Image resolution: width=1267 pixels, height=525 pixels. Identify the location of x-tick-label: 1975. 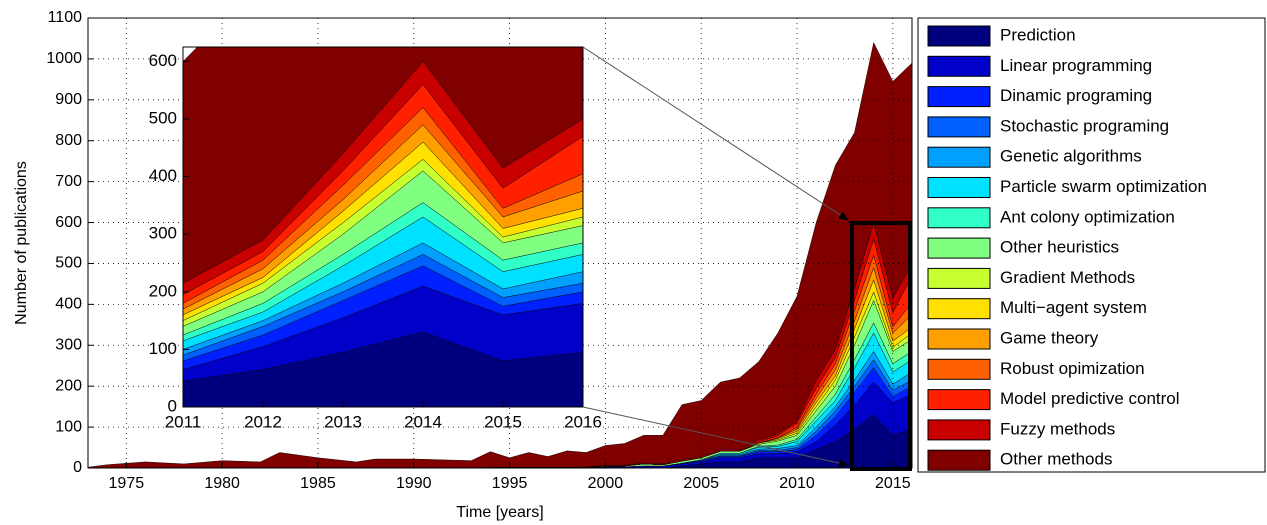
(127, 483).